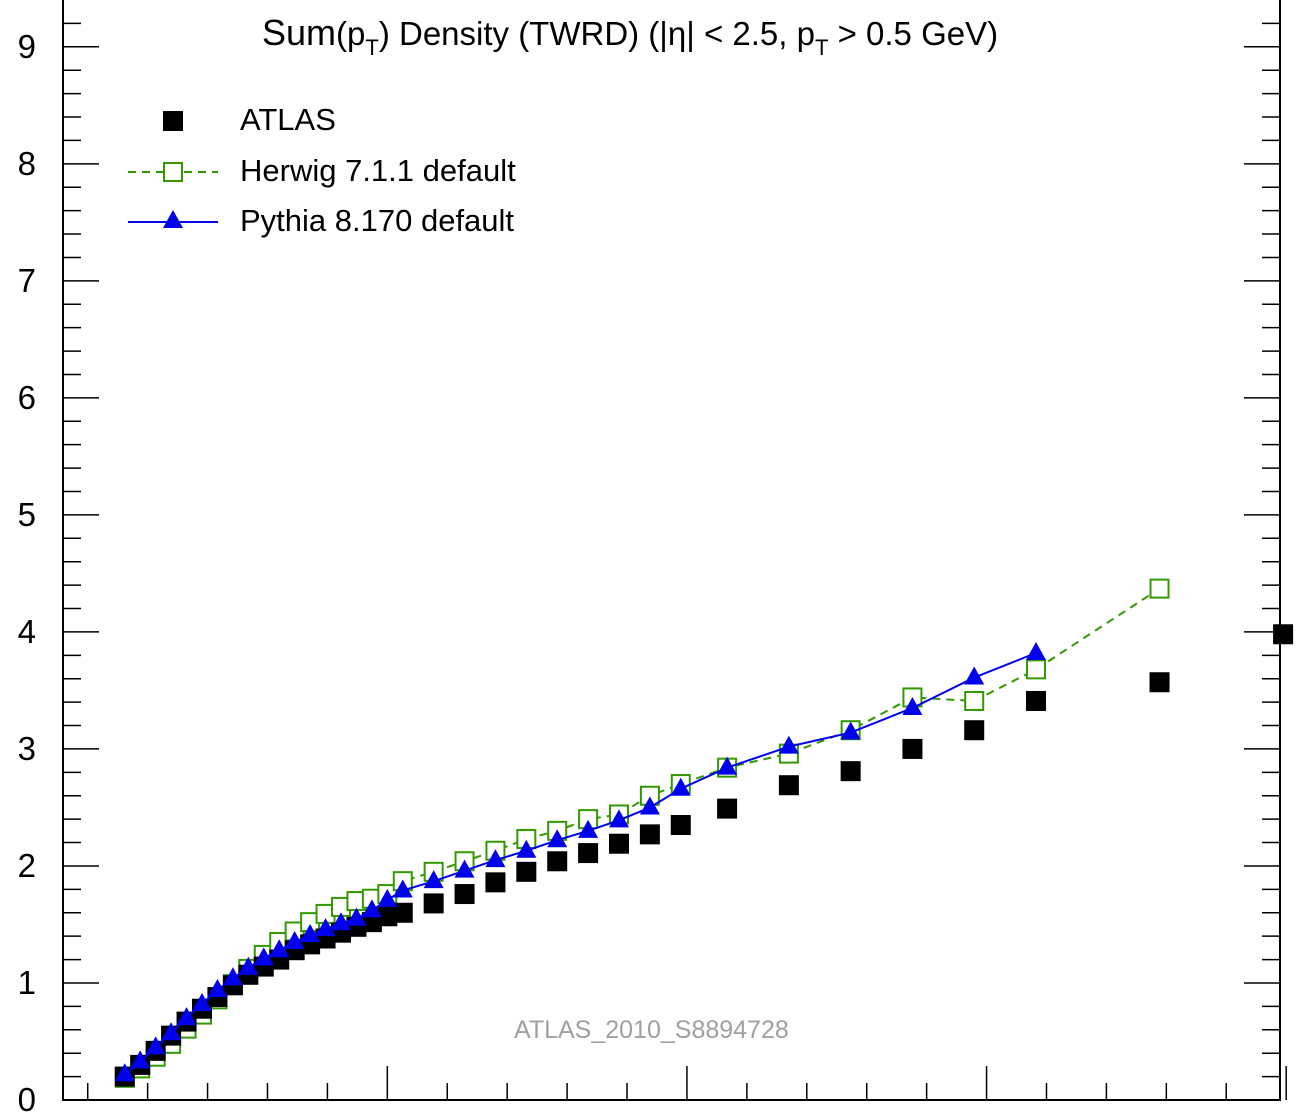  Describe the element at coordinates (299, 32) in the screenshot. I see `title-prefix: Sum` at that location.